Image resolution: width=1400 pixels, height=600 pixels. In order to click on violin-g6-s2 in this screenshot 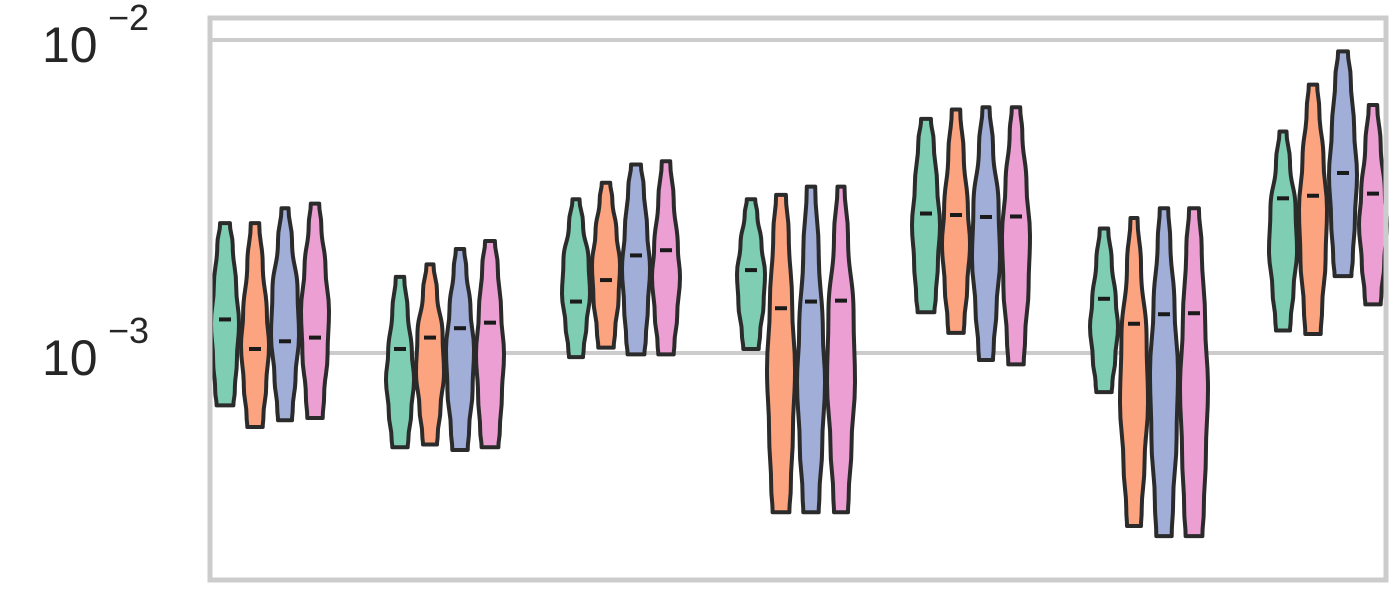, I will do `click(1134, 372)`.